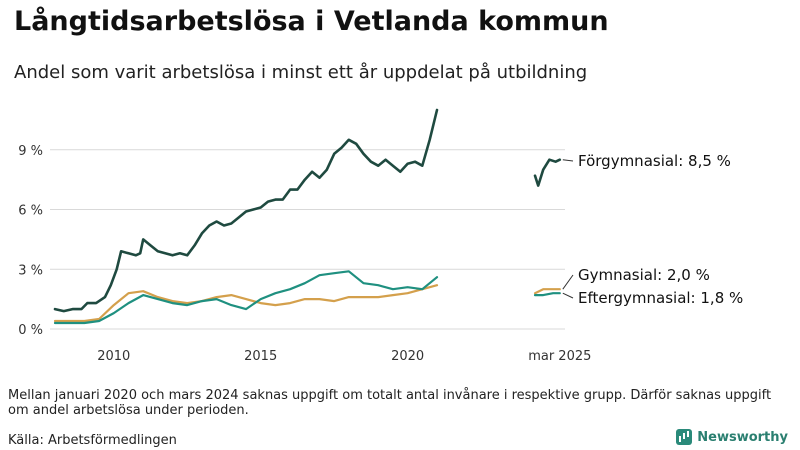  I want to click on source-text: Källa: Arbetsförmedlingen, so click(92, 440).